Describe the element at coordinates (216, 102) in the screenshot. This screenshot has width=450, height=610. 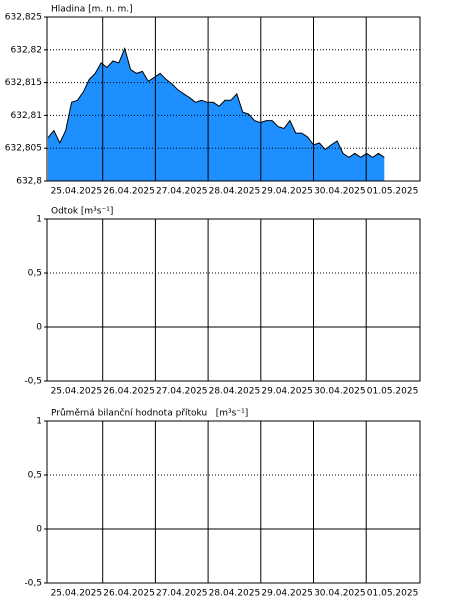
I see `area-outline` at that location.